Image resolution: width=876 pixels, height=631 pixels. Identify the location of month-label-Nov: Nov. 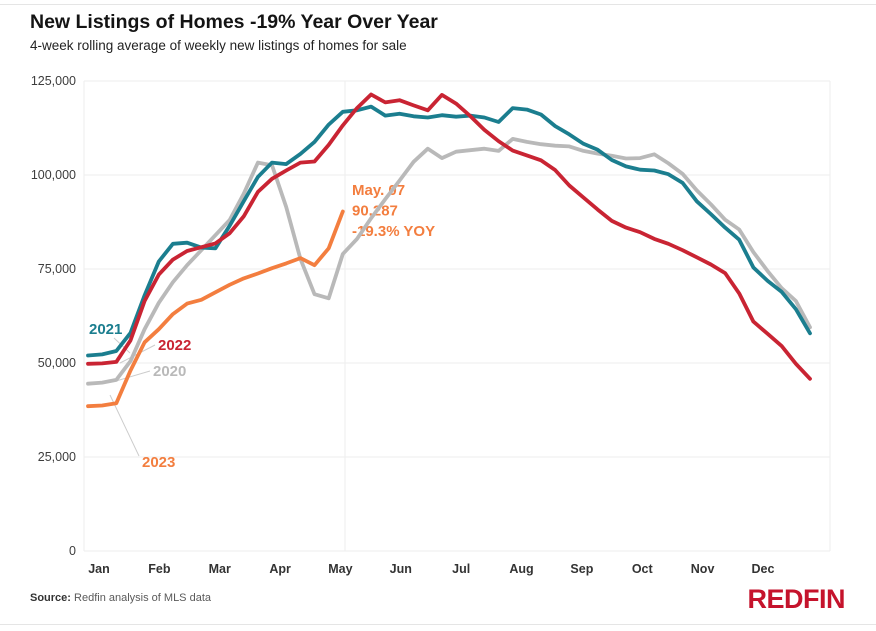
(703, 569).